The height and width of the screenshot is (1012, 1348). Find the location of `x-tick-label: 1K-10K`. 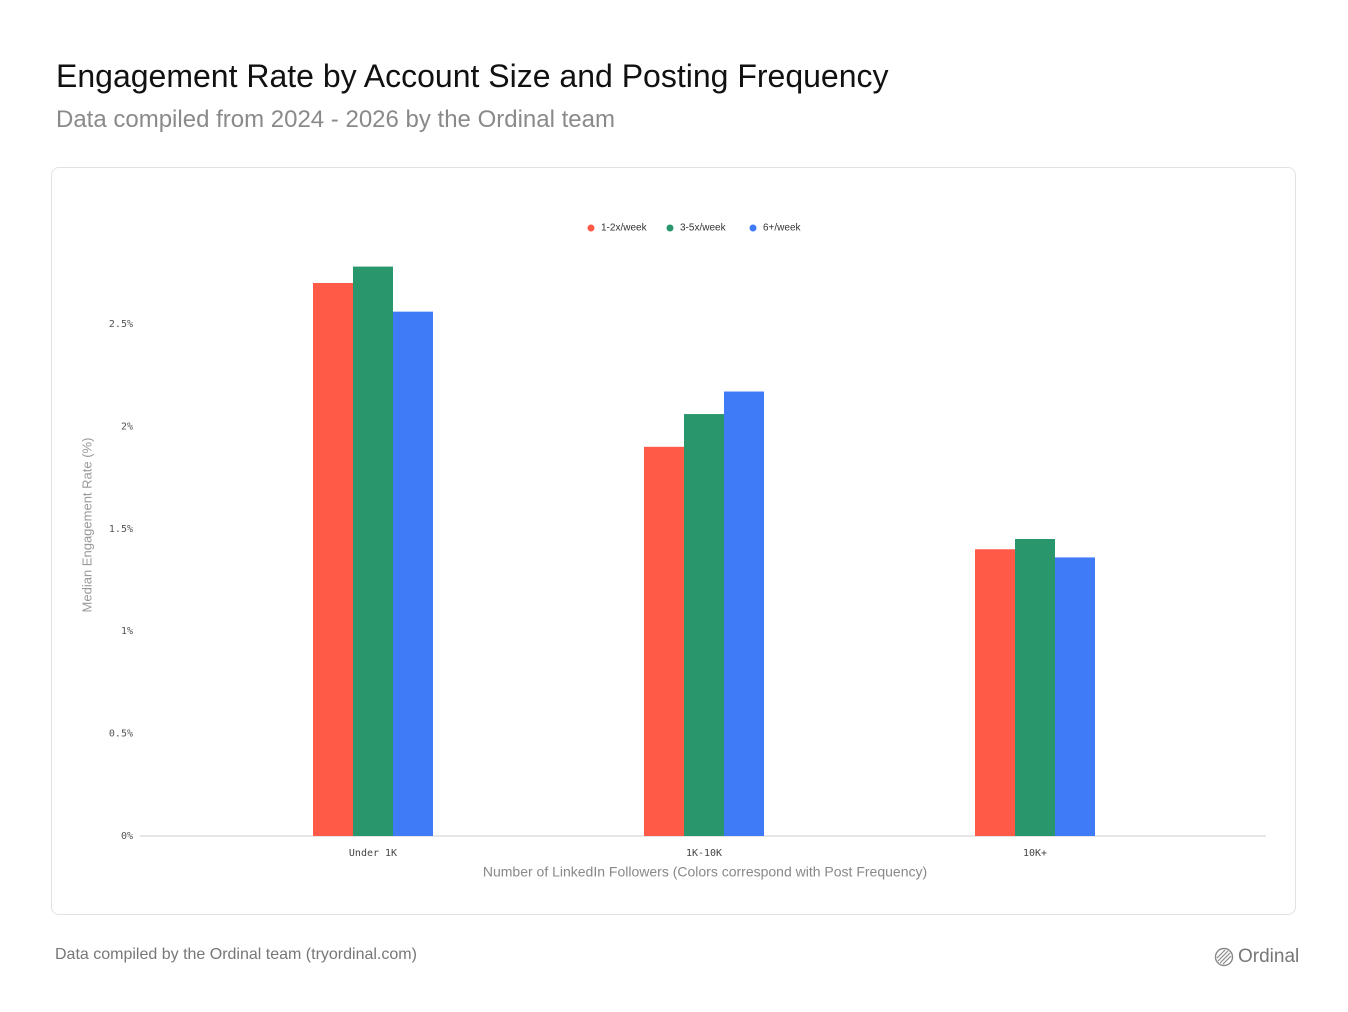

x-tick-label: 1K-10K is located at coordinates (704, 853).